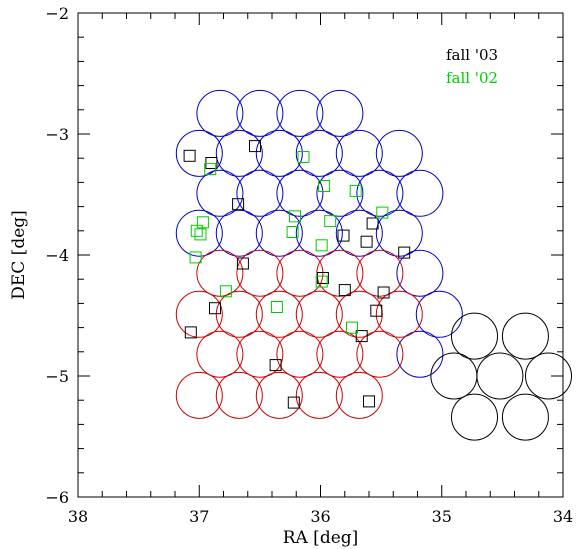 The width and height of the screenshot is (584, 549). What do you see at coordinates (472, 55) in the screenshot?
I see `legend-entry-fall-03: fall '03` at bounding box center [472, 55].